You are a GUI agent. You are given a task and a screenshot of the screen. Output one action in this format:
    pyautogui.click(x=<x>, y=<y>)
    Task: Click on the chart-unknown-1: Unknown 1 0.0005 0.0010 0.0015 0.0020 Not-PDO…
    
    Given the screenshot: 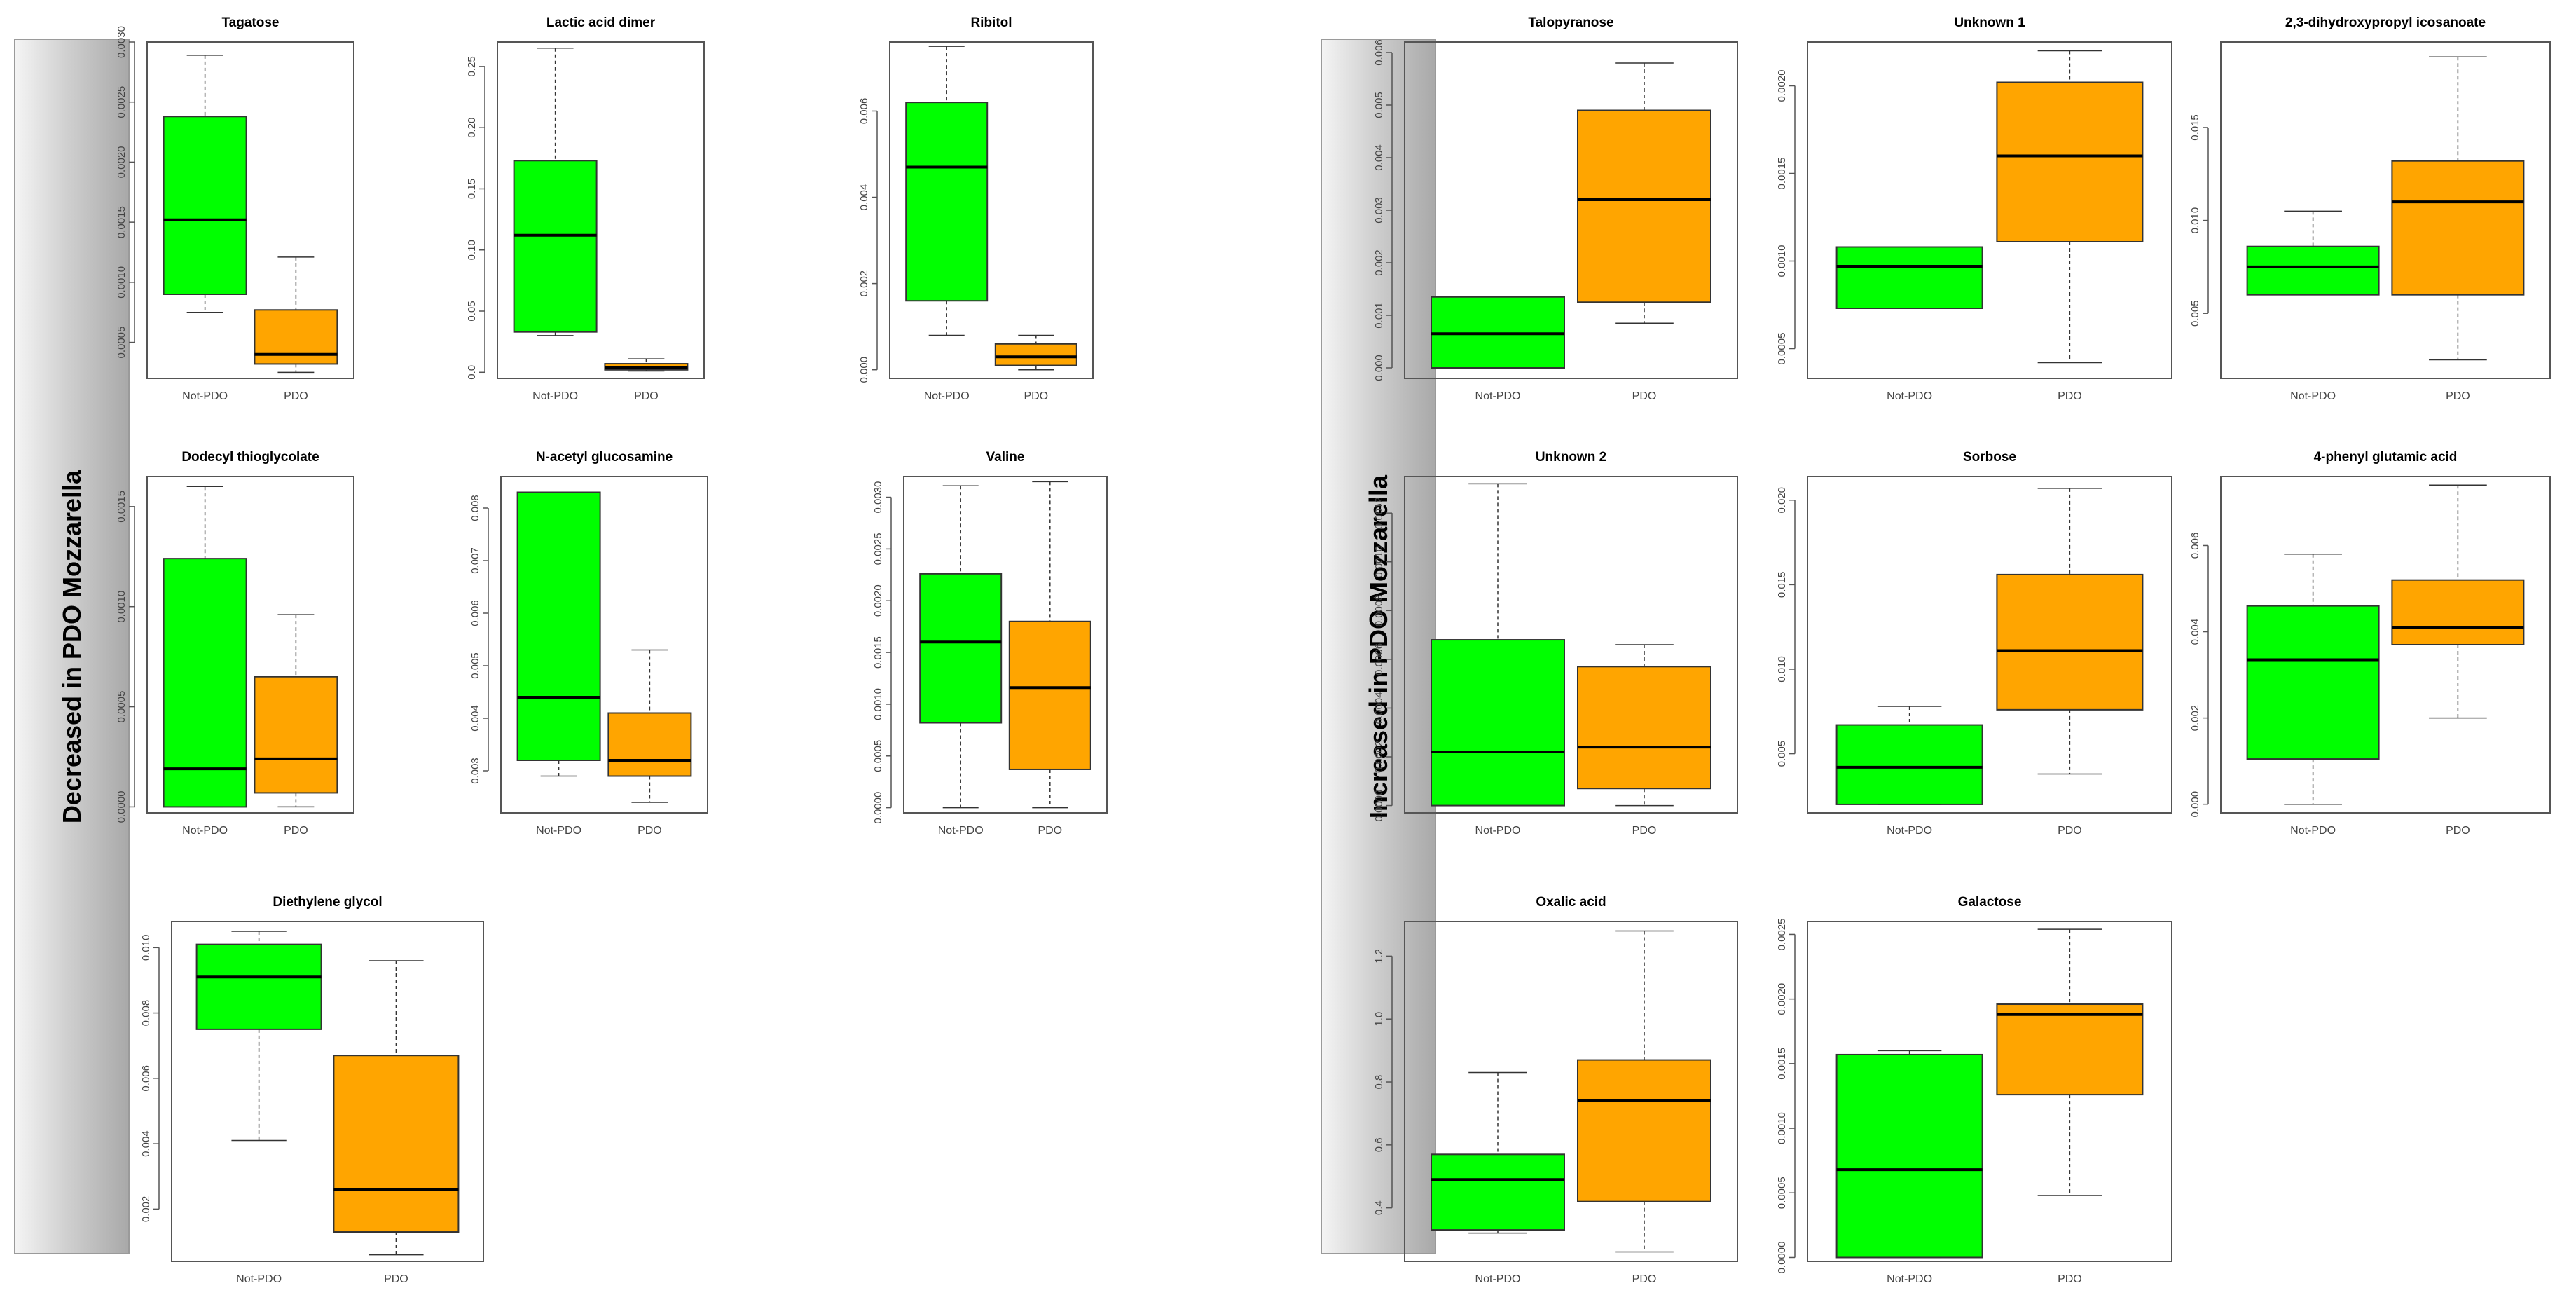 What is the action you would take?
    pyautogui.click(x=1974, y=208)
    